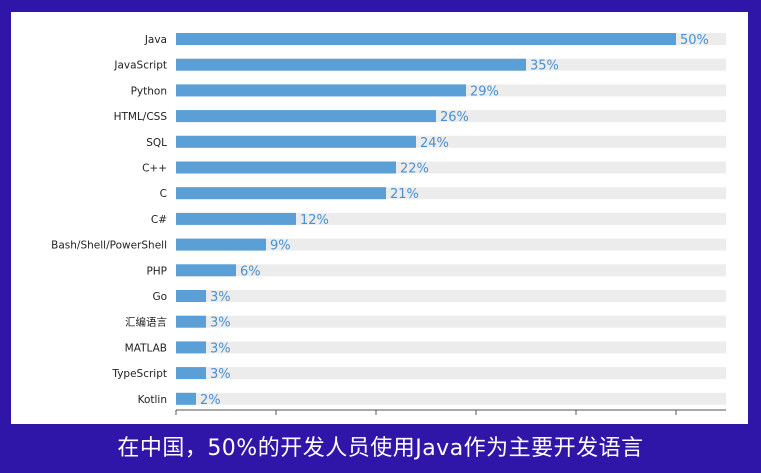 The width and height of the screenshot is (761, 473). Describe the element at coordinates (484, 91) in the screenshot. I see `value-label: 29%` at that location.